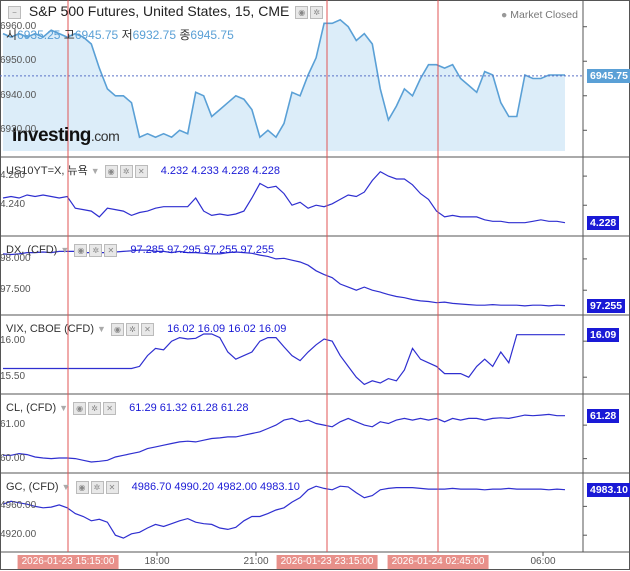 The image size is (630, 571). I want to click on y-tick-label: 6950.00, so click(18, 61).